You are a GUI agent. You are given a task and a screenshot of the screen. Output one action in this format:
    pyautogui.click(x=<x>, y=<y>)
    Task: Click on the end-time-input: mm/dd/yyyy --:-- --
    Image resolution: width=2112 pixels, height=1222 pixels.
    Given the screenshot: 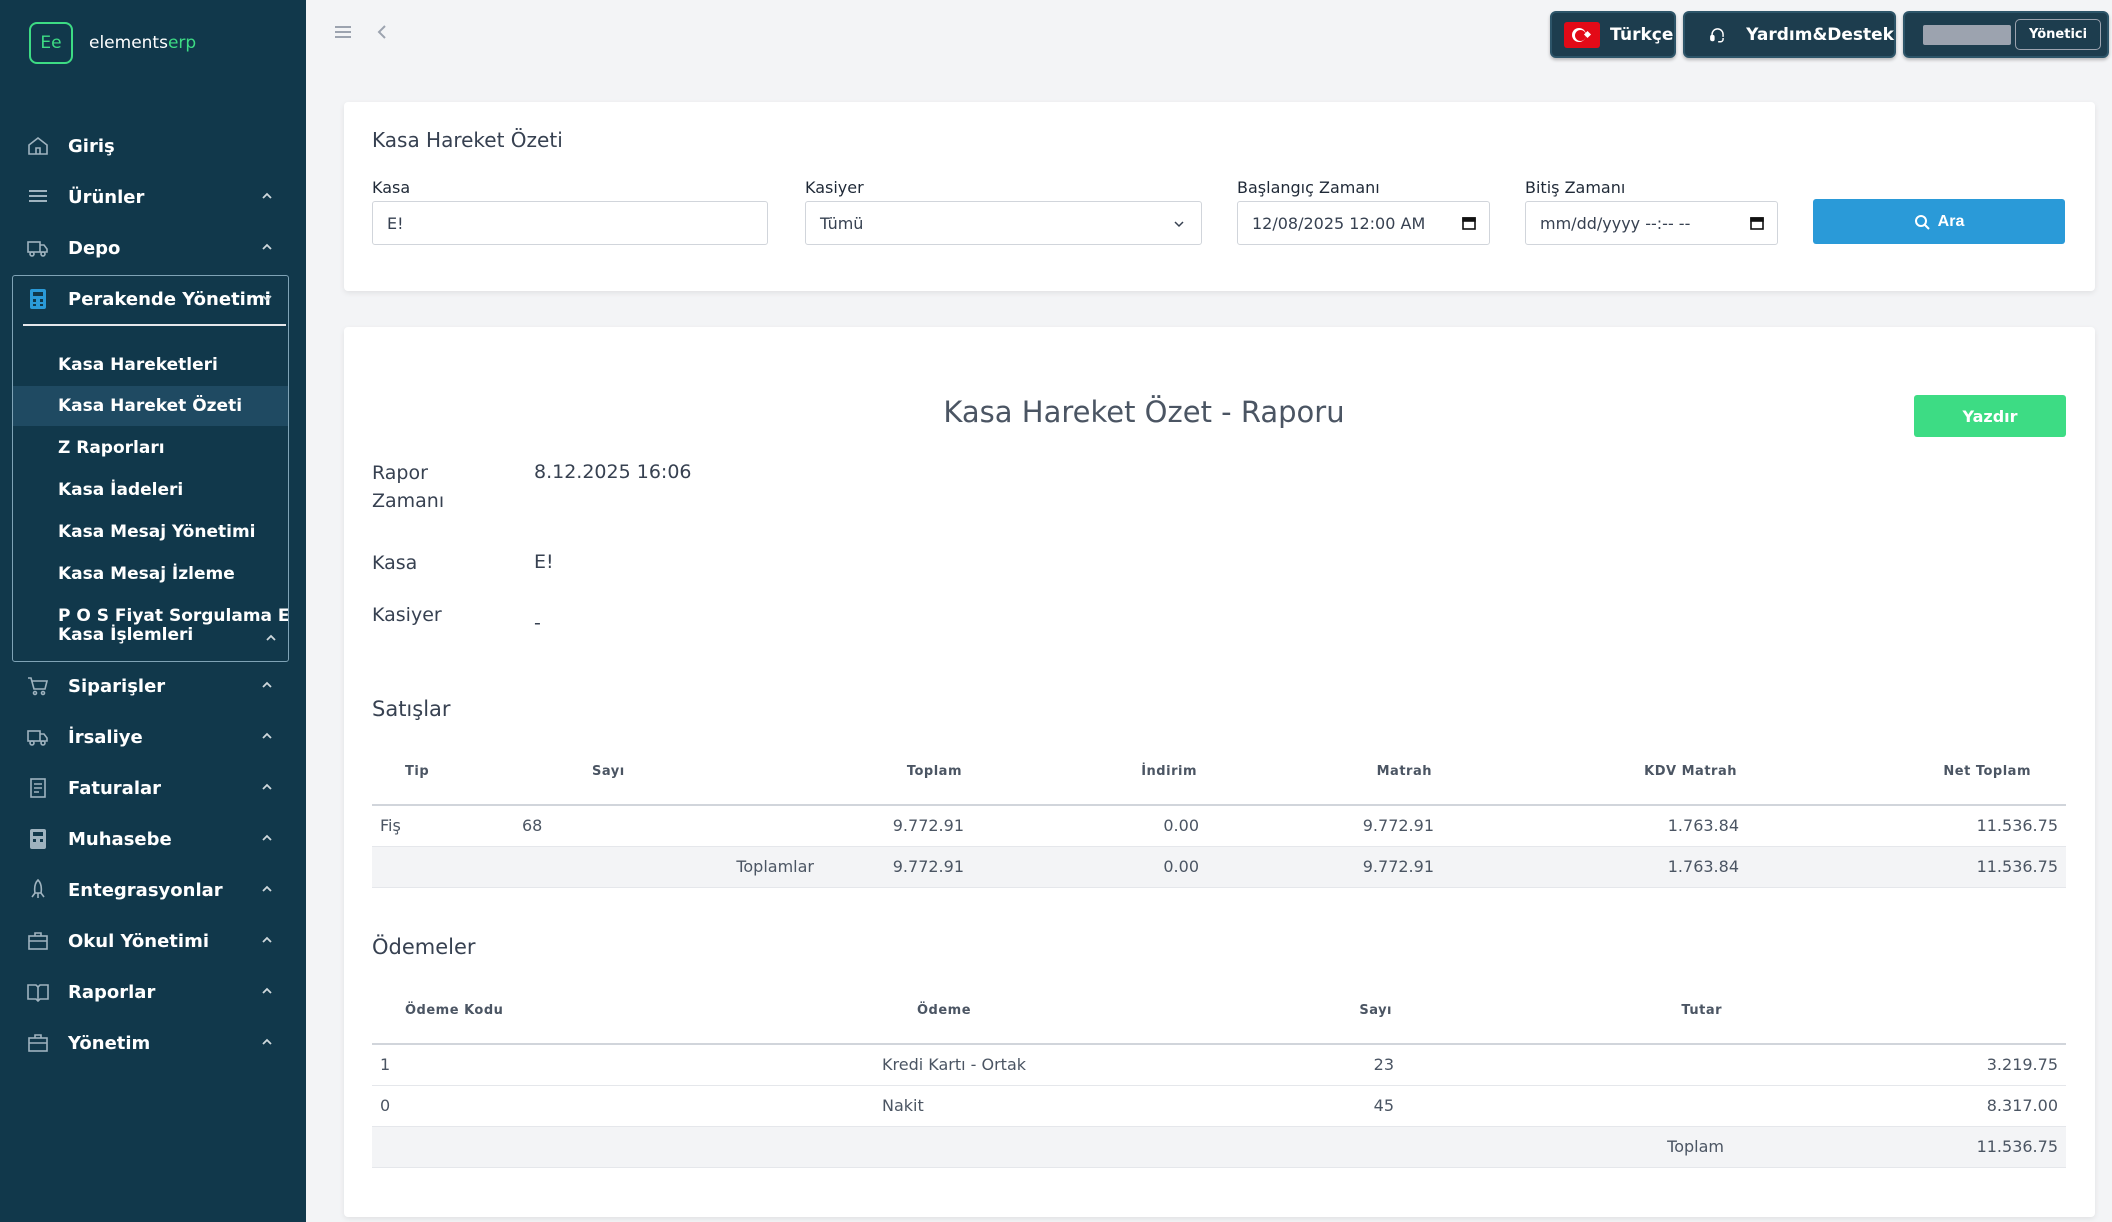 What is the action you would take?
    pyautogui.click(x=1651, y=223)
    